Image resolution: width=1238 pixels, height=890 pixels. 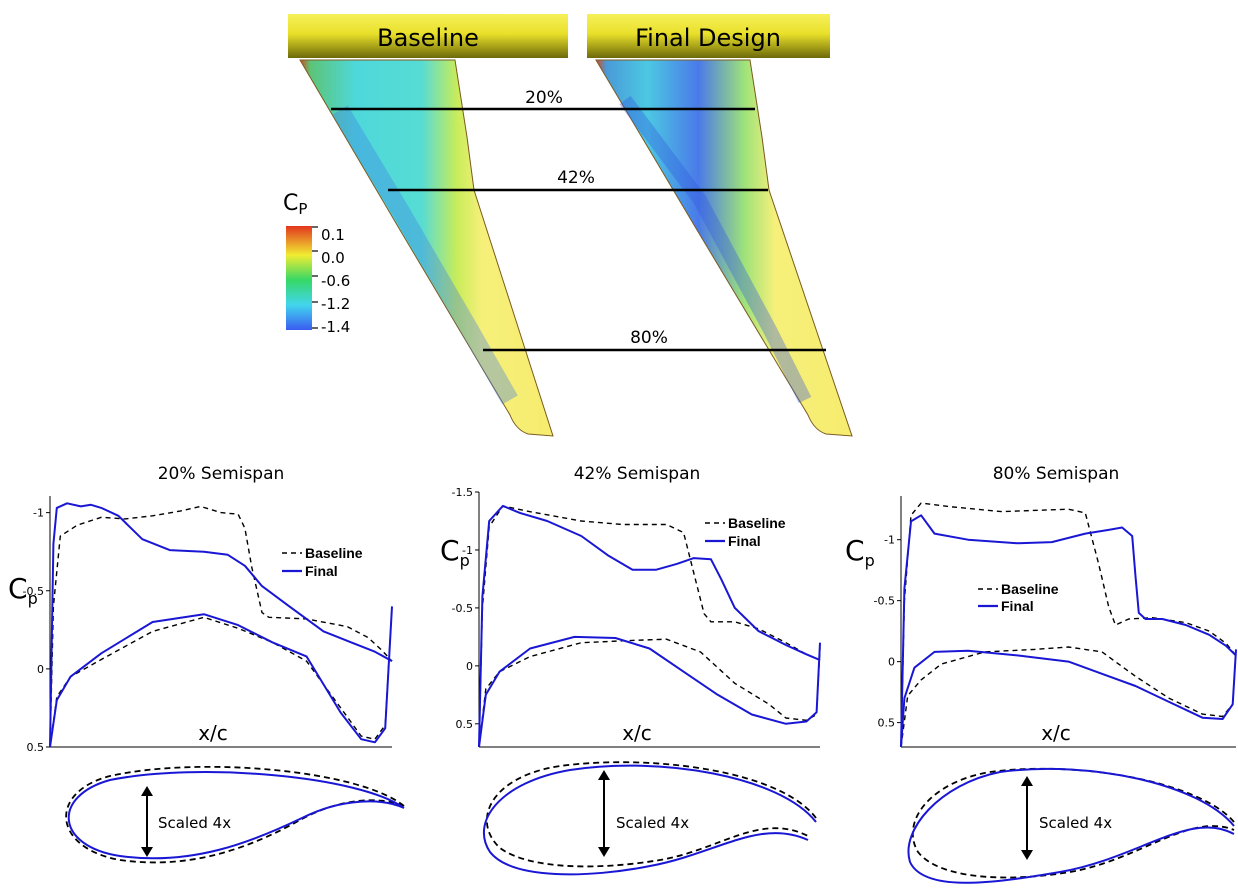 I want to click on baseline-banner-label: Baseline, so click(x=428, y=38).